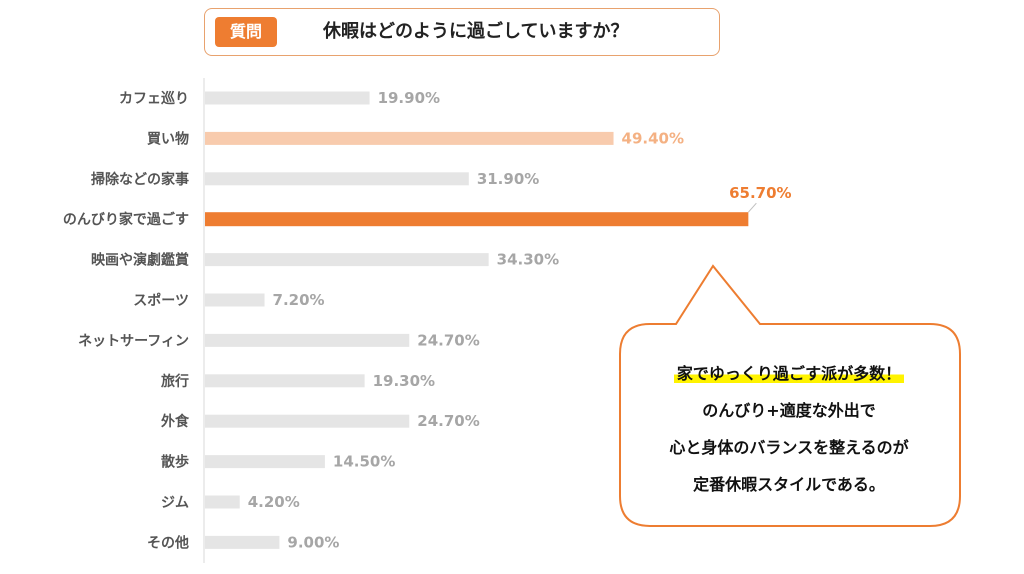 This screenshot has width=1024, height=574. I want to click on category-label: 買い物, so click(168, 138).